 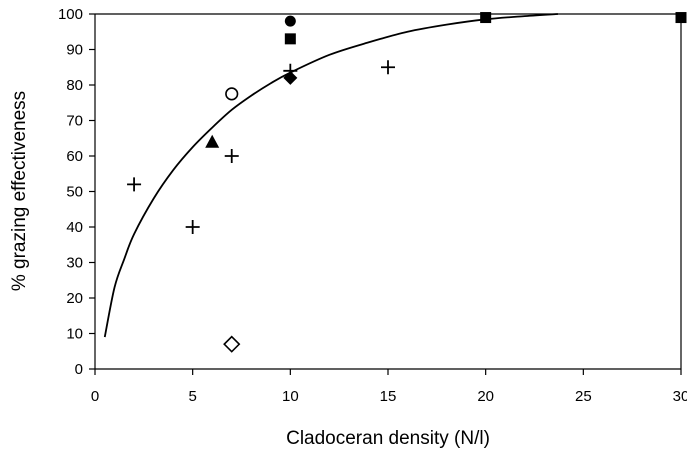 I want to click on x-ticks: 0 5 10 15 20 25 30, so click(x=389, y=387).